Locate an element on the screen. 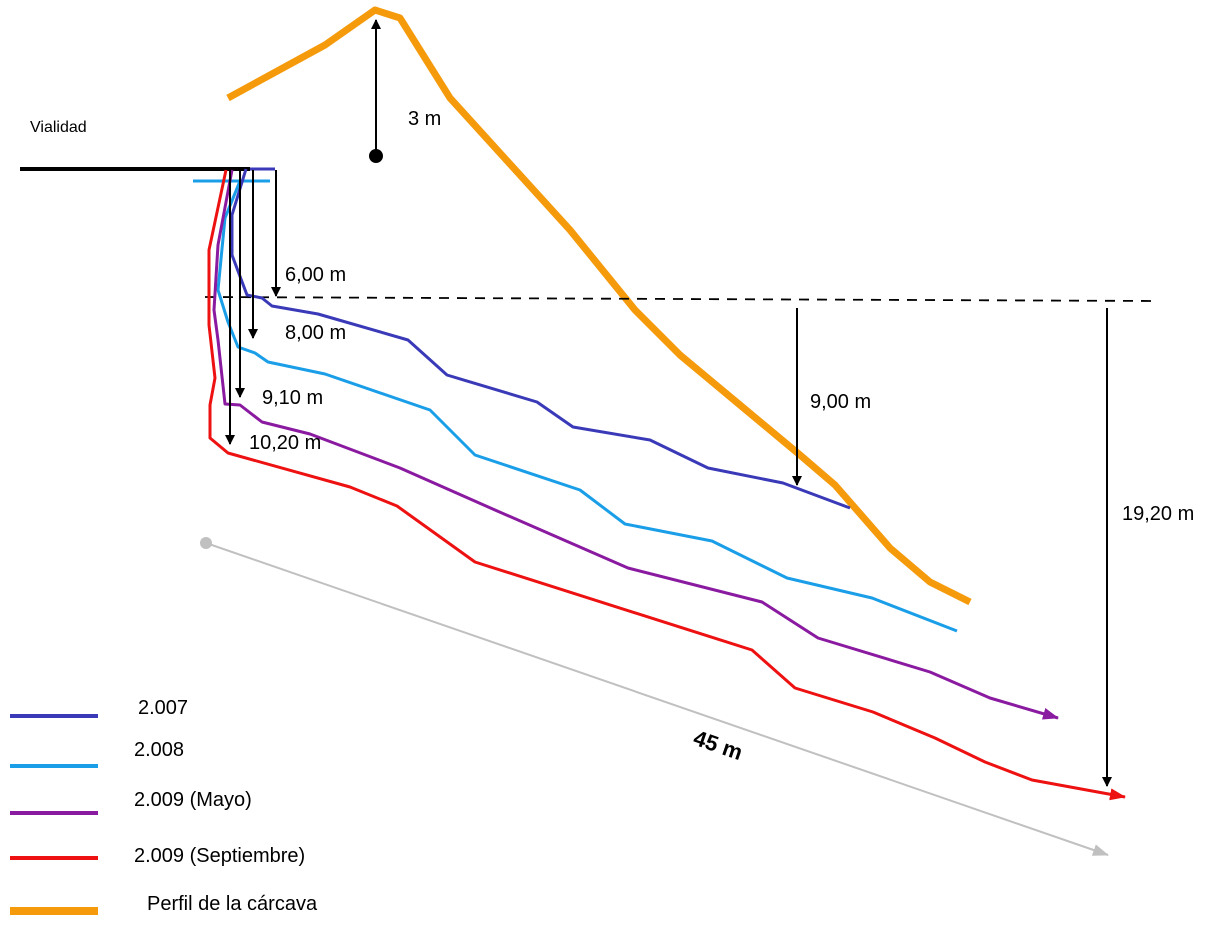  depth-label-2009-may: 9,10 m is located at coordinates (292, 398).